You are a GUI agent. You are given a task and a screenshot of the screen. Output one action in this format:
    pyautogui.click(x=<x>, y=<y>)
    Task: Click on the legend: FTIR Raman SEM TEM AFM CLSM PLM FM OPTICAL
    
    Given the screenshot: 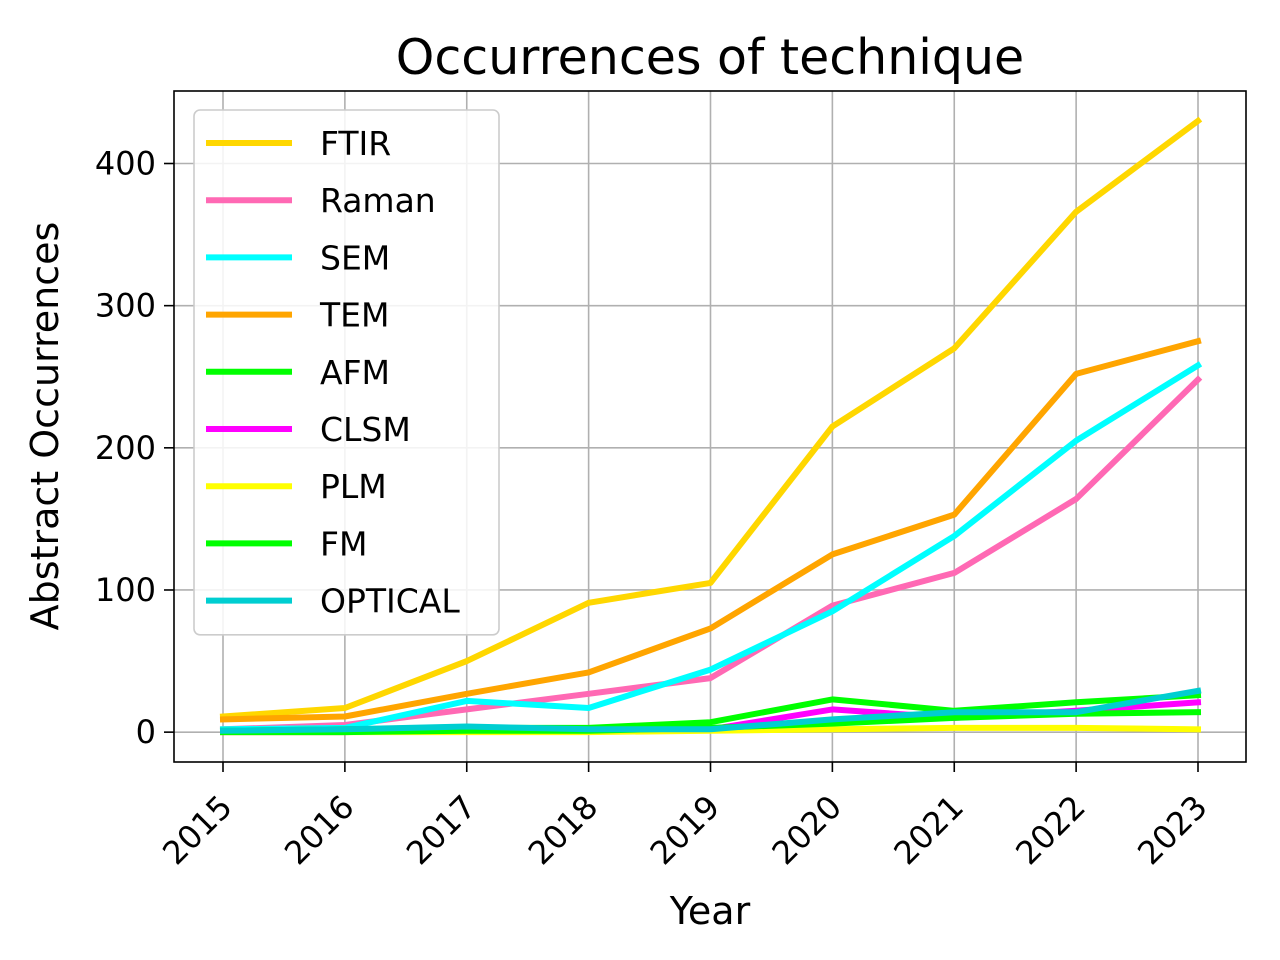 What is the action you would take?
    pyautogui.click(x=346, y=372)
    